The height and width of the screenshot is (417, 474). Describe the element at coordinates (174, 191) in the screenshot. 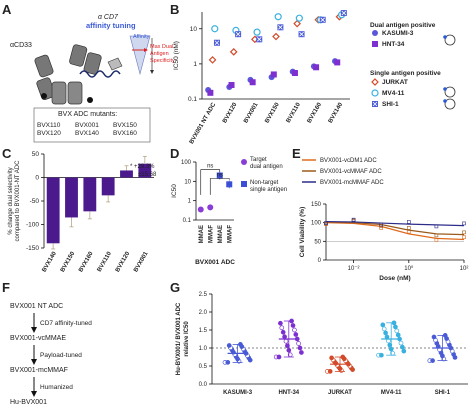

I see `y-axis-label: IC50` at that location.